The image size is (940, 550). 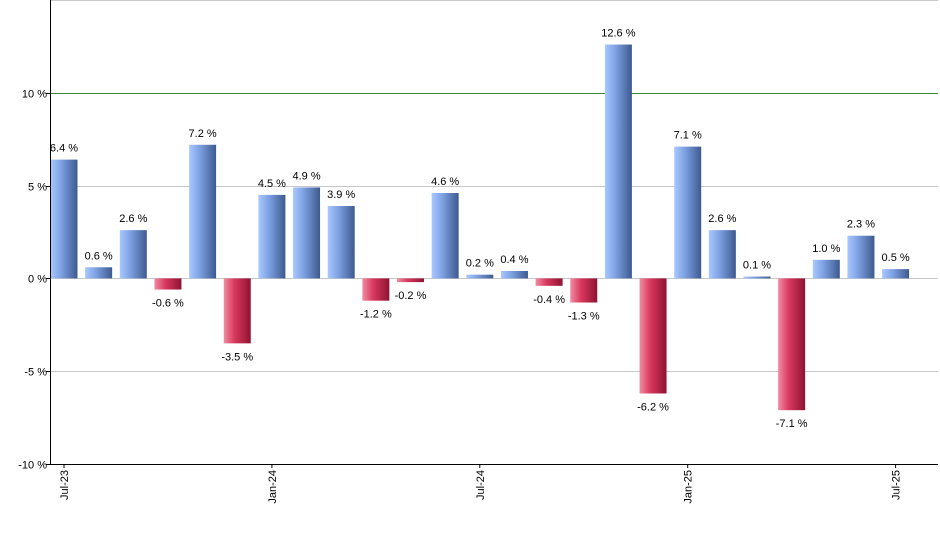 What do you see at coordinates (341, 195) in the screenshot?
I see `bar-data-label: 3.9 %` at bounding box center [341, 195].